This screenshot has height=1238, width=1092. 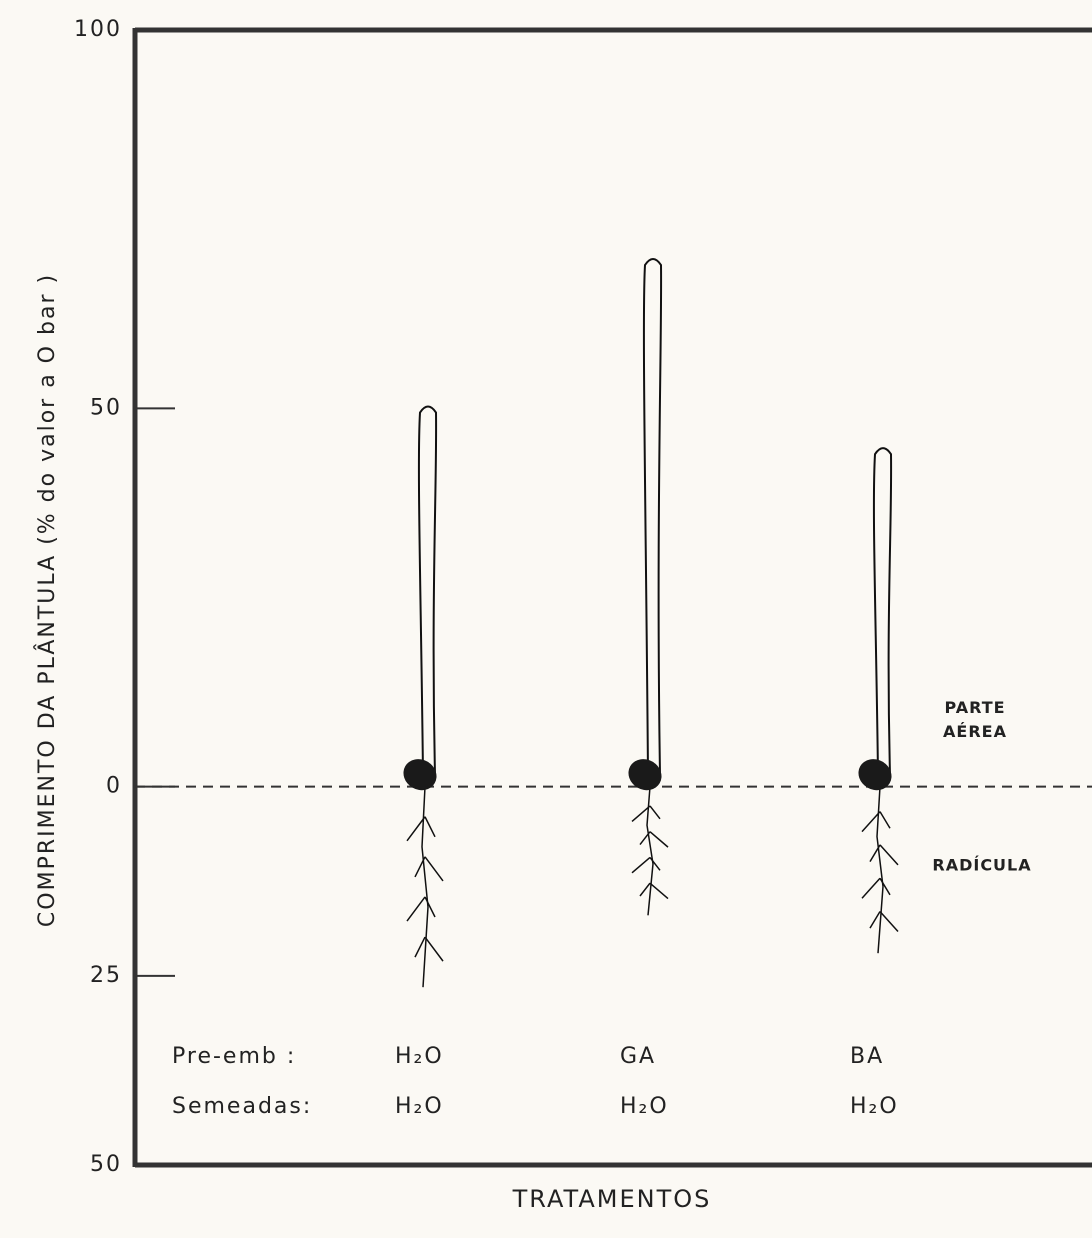 What do you see at coordinates (98, 29) in the screenshot?
I see `y-tick-label: 100` at bounding box center [98, 29].